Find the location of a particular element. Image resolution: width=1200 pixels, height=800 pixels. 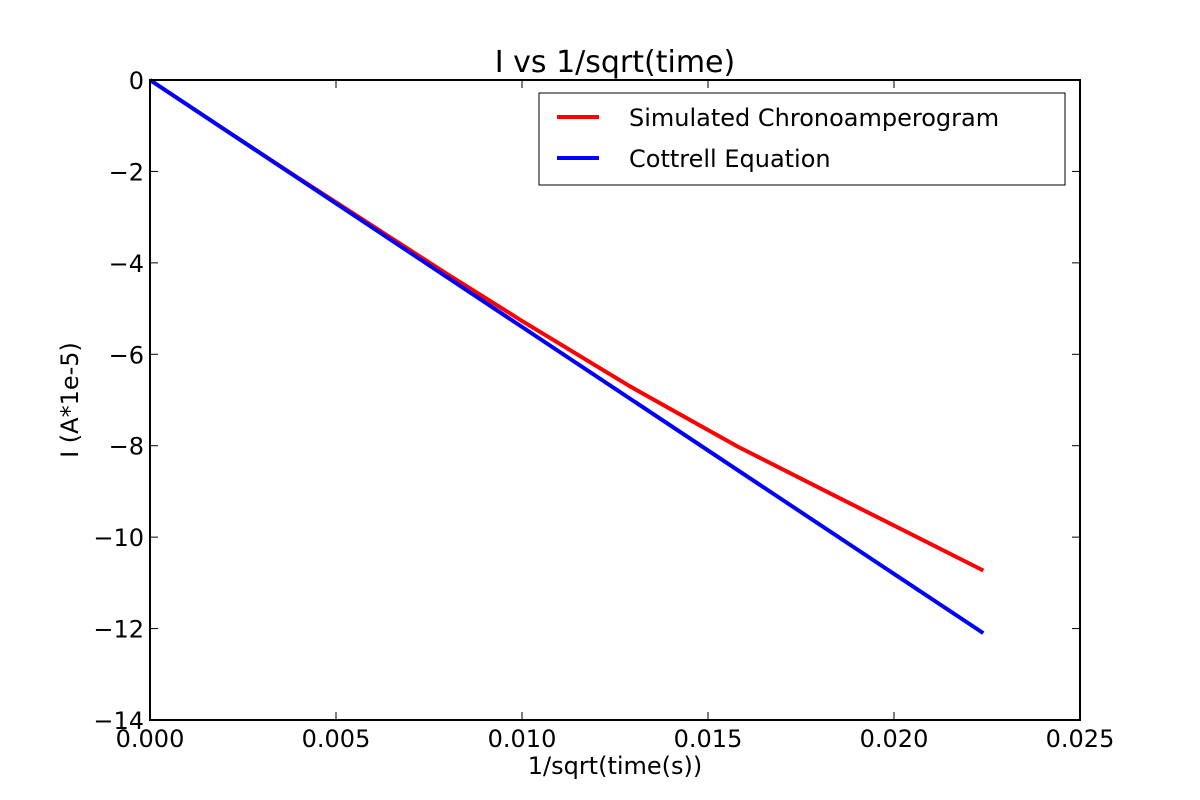

legend-box is located at coordinates (802, 139).